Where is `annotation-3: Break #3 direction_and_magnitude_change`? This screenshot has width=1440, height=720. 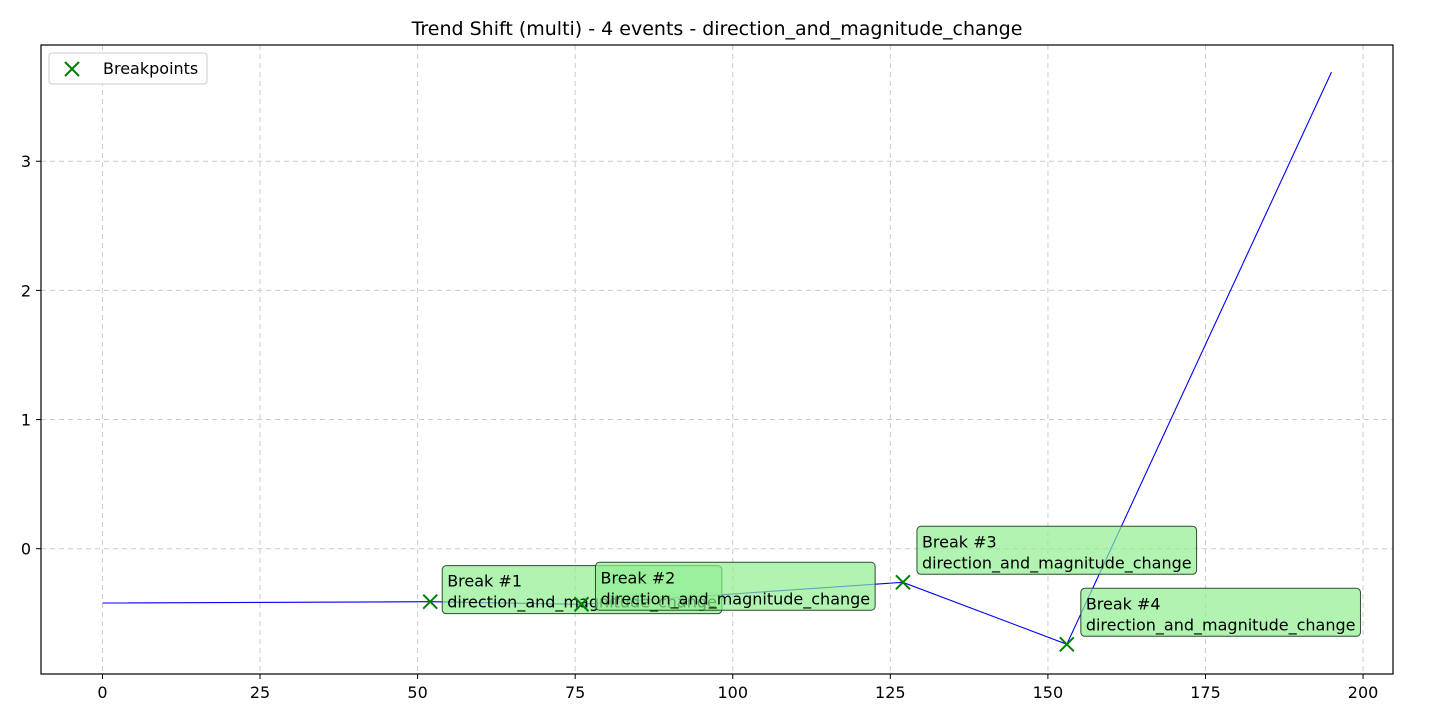 annotation-3: Break #3 direction_and_magnitude_change is located at coordinates (1057, 550).